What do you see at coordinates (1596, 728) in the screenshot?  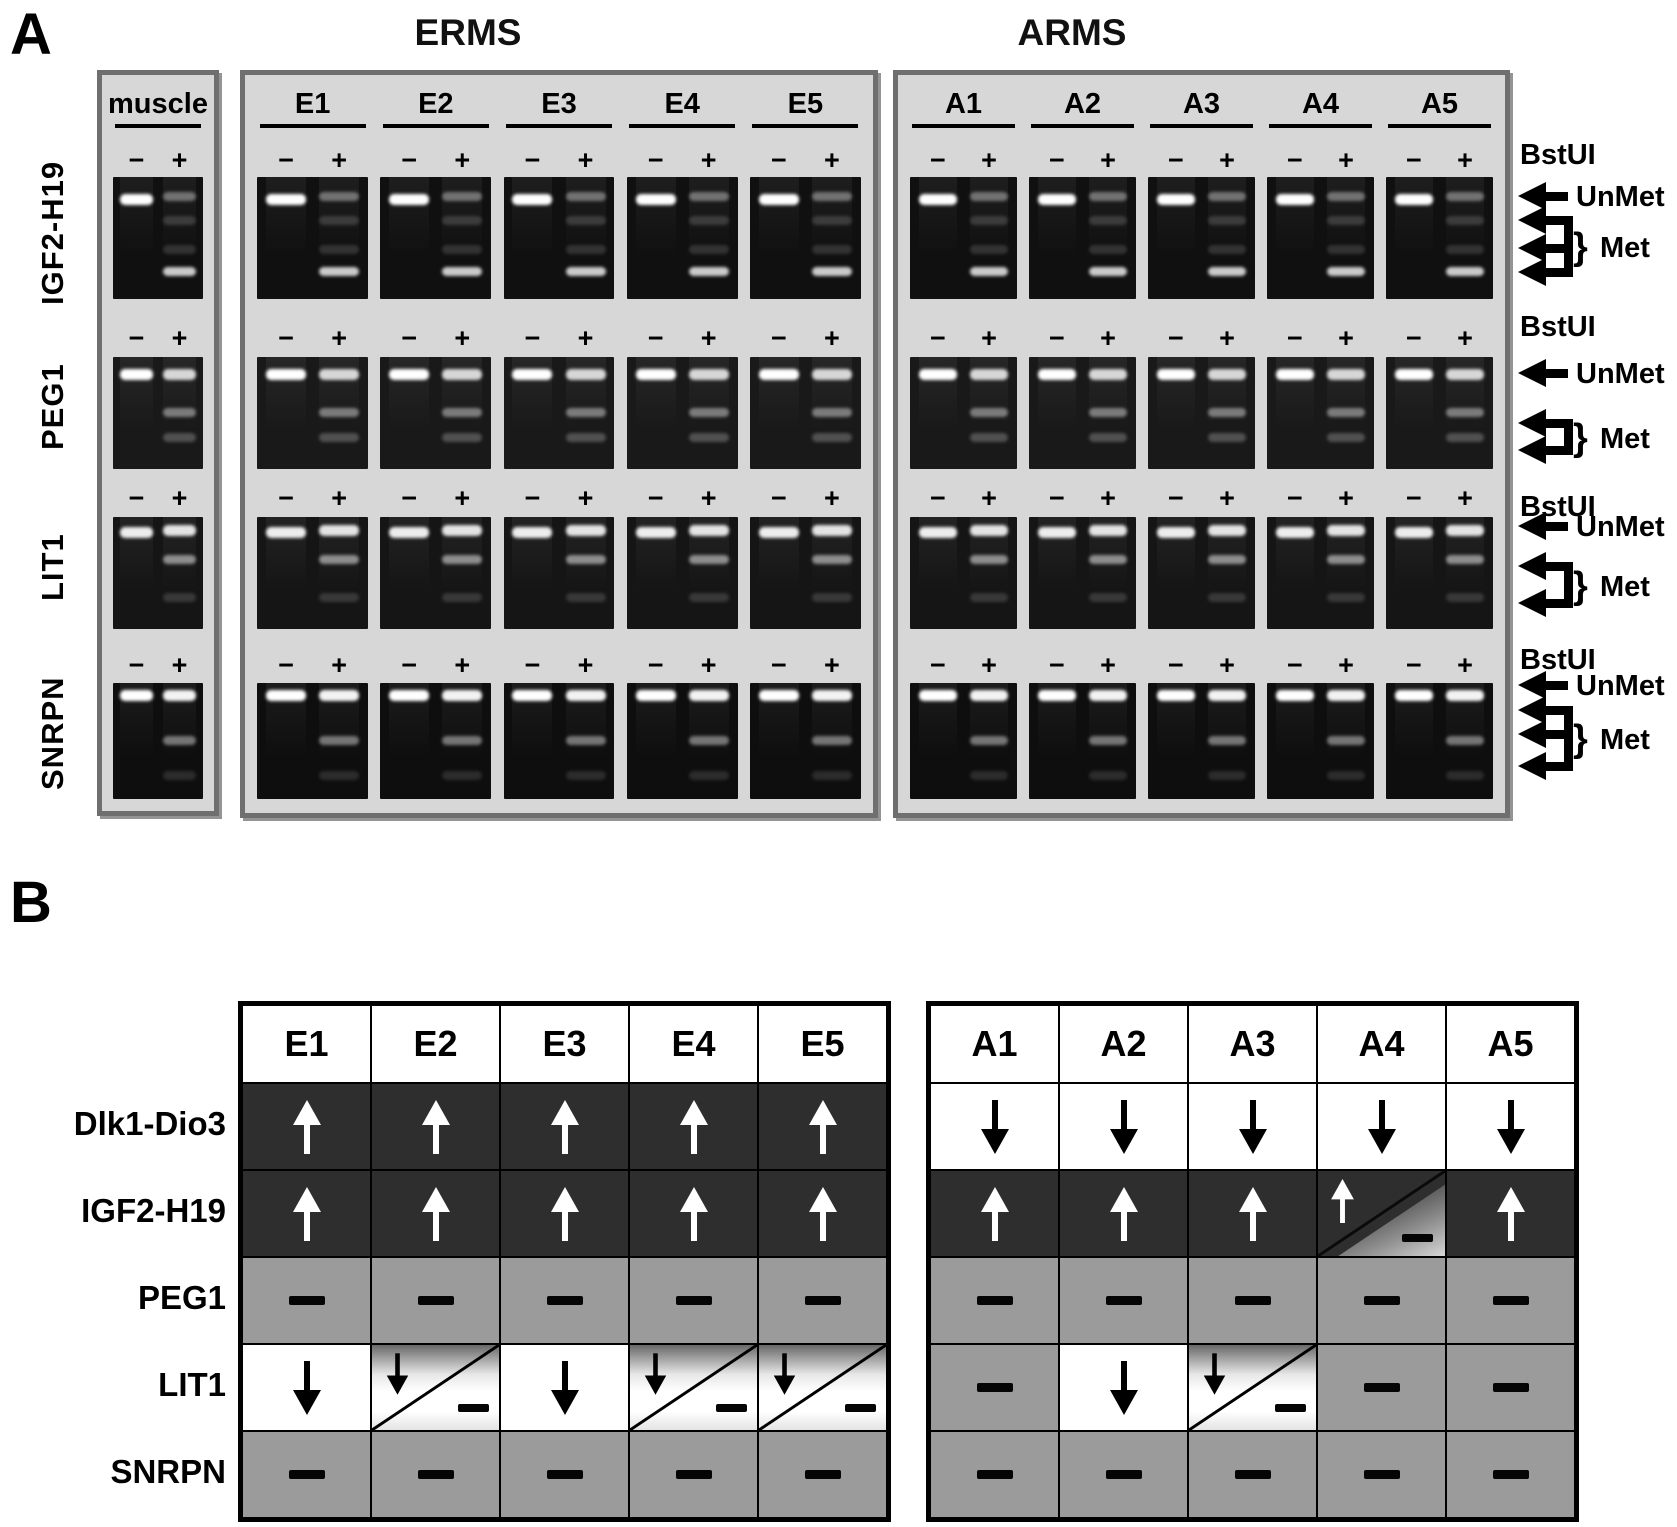 I see `annotation-group-SNRPN: BstUI UnMet} Met` at bounding box center [1596, 728].